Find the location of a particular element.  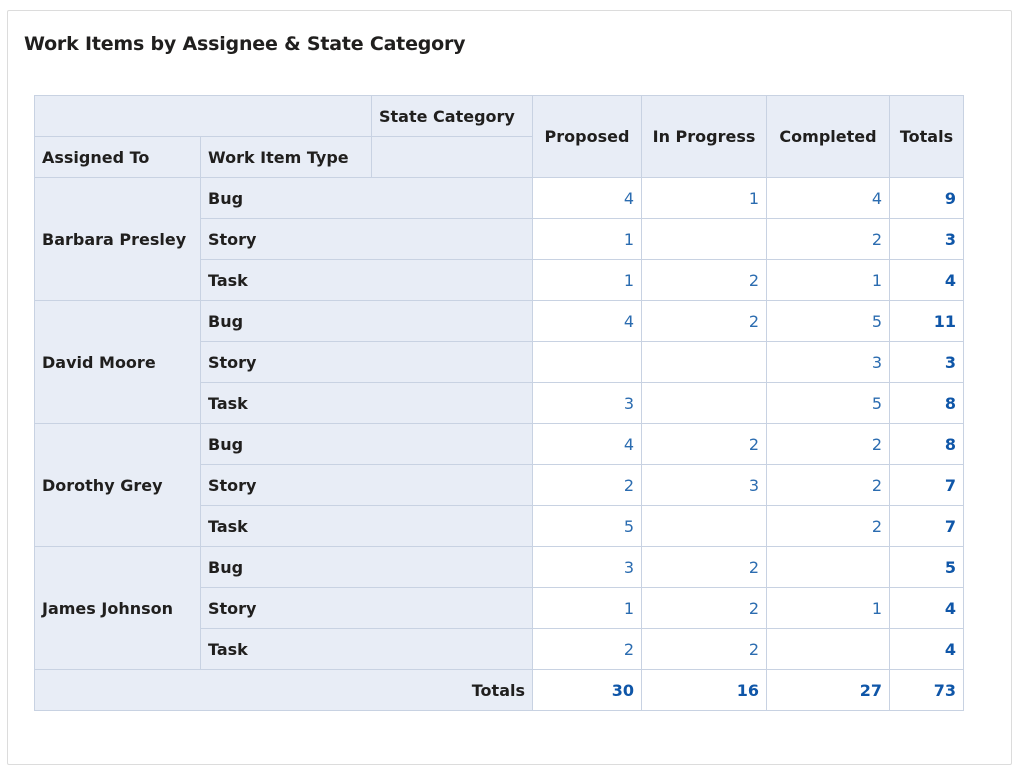

table-row: Task 3 5 8 is located at coordinates (499, 403).